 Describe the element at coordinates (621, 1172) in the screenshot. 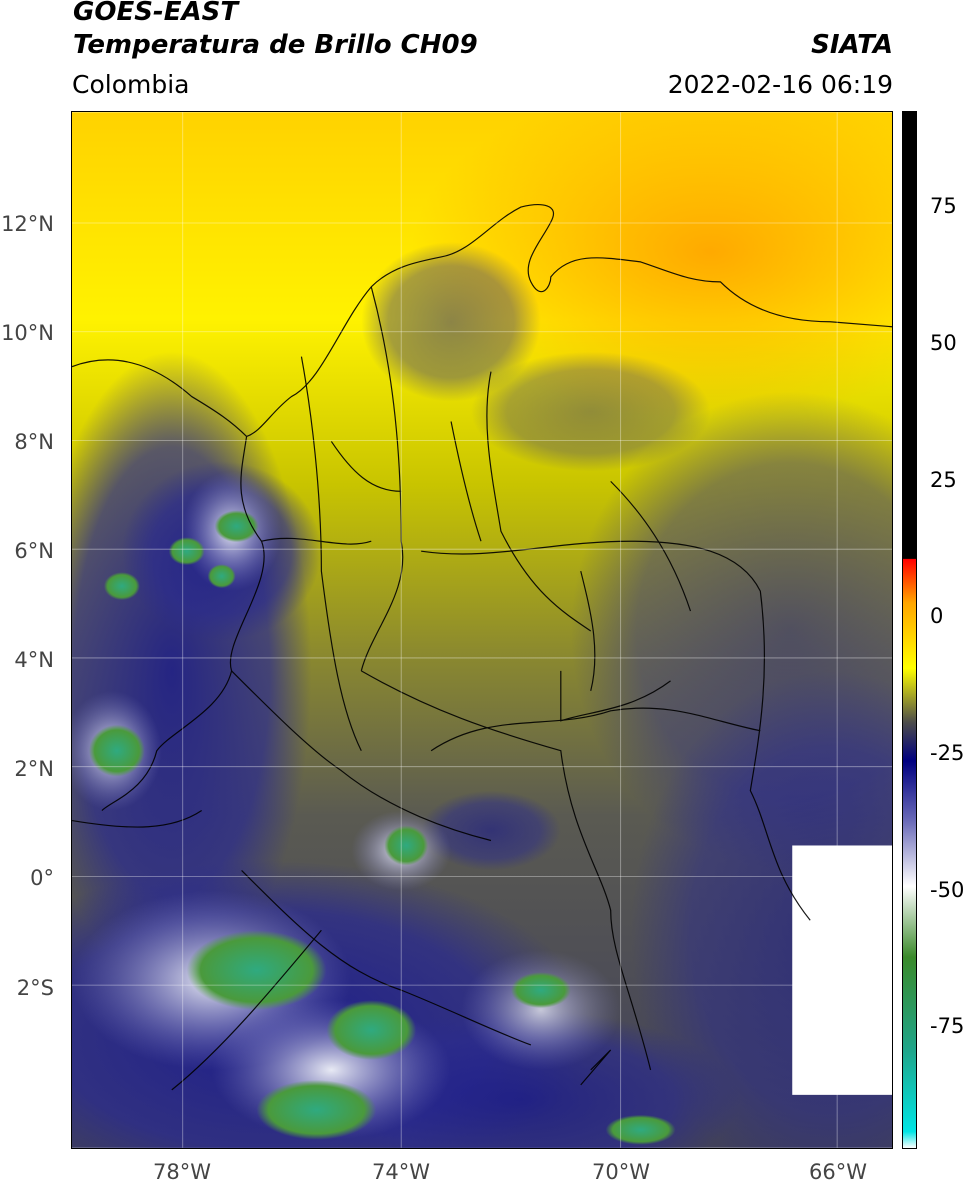

I see `lon-label-70w: 70°W` at that location.